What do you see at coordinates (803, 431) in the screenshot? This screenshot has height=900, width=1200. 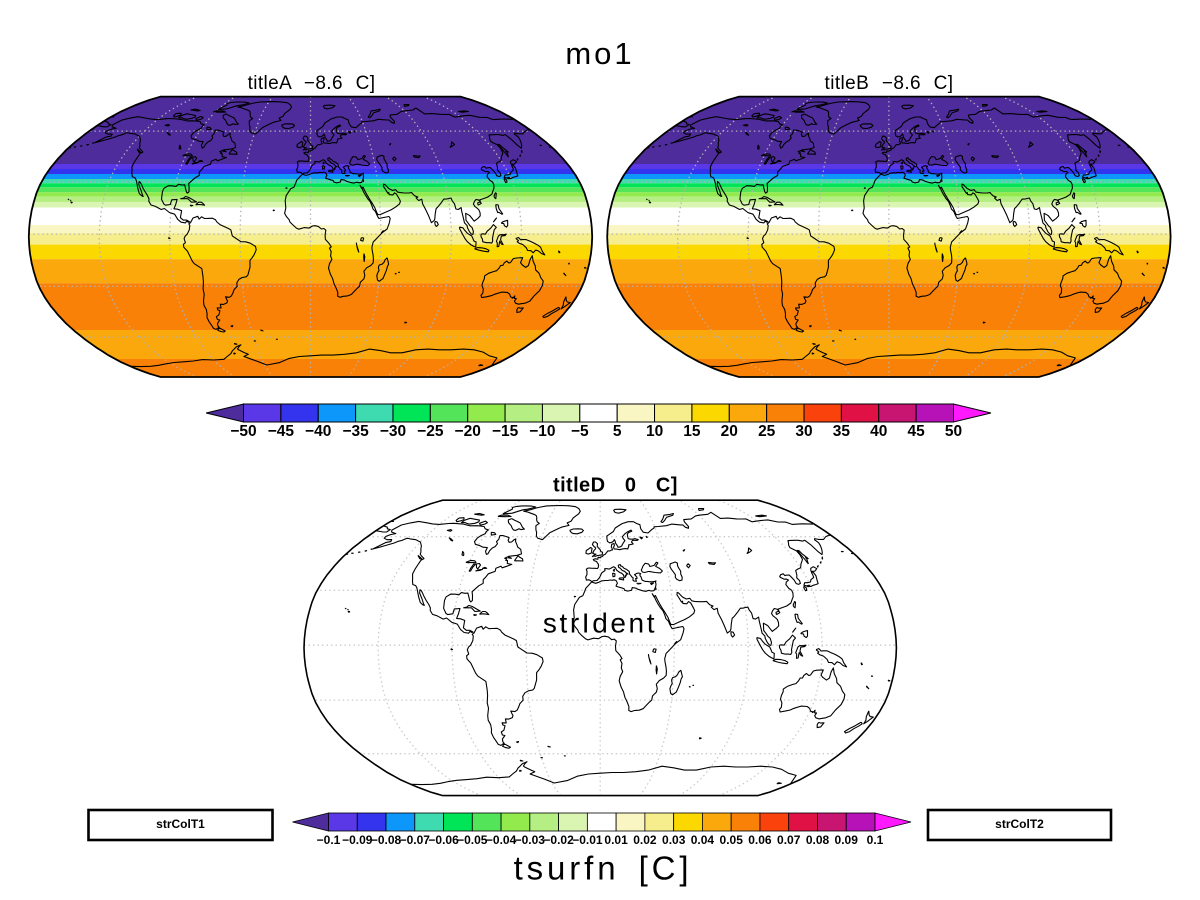 I see `svg-text: 30` at bounding box center [803, 431].